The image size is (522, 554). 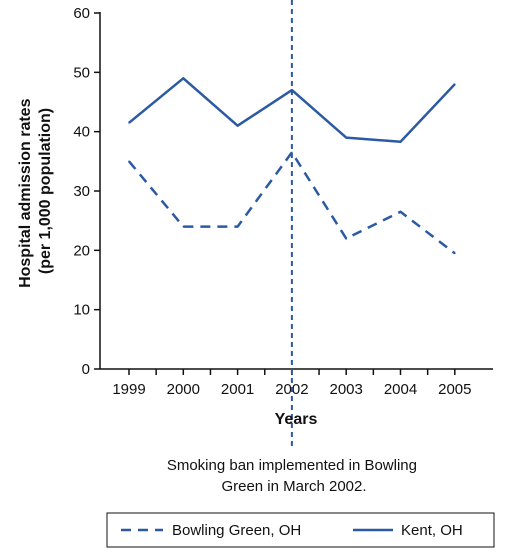 What do you see at coordinates (25, 192) in the screenshot?
I see `y-axis-title-line-1: Hospital admission rates` at bounding box center [25, 192].